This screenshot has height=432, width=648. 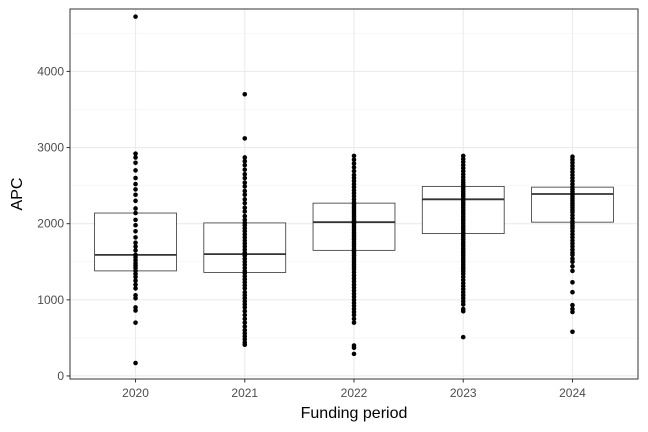 I want to click on y-axis: 0 1000 2000 3000 4000, so click(x=53, y=223).